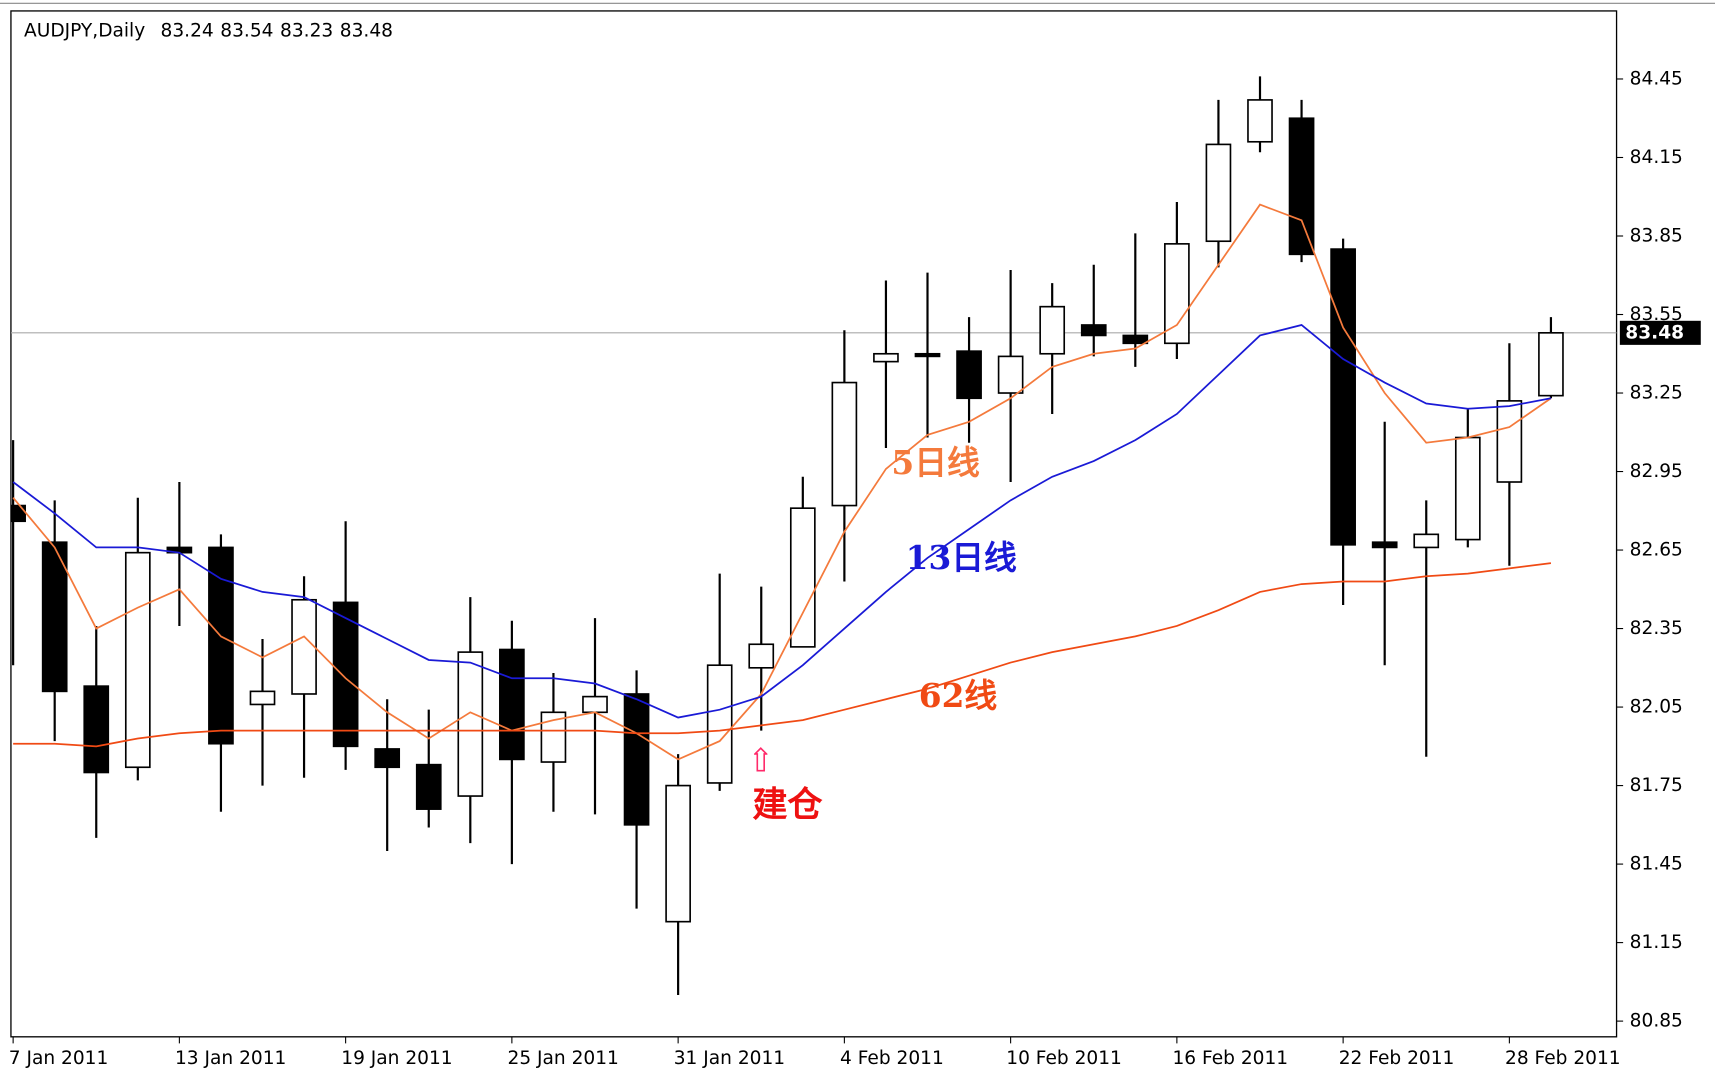 This screenshot has width=1715, height=1074. I want to click on series-annotation: 5日线, so click(935, 462).